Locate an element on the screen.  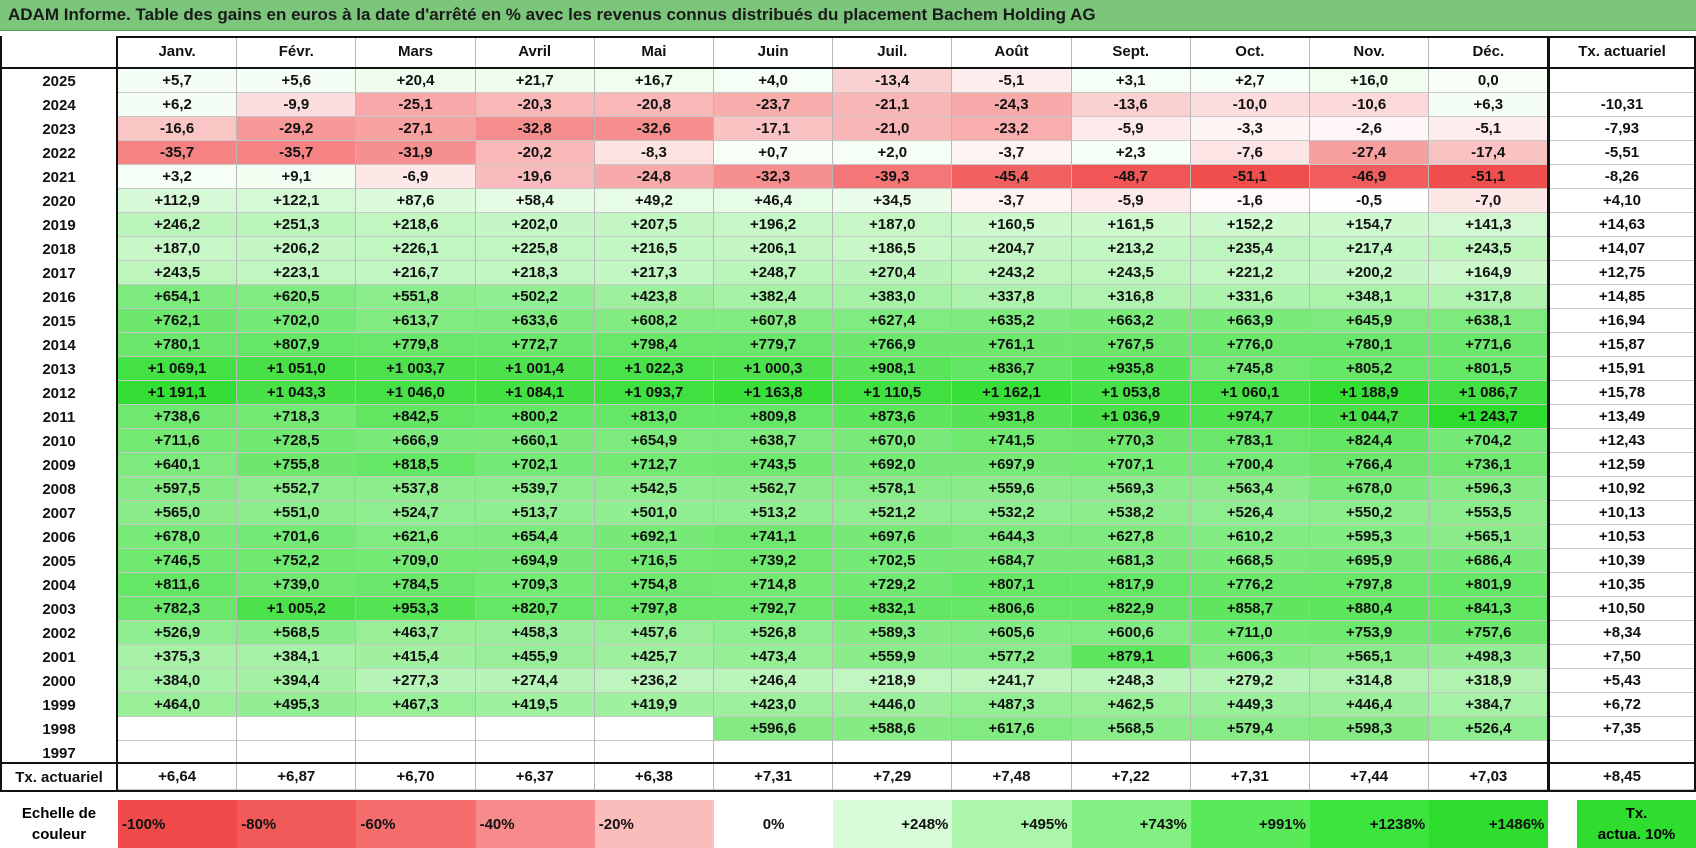
heatmap-cell: +537,8 is located at coordinates (416, 489).